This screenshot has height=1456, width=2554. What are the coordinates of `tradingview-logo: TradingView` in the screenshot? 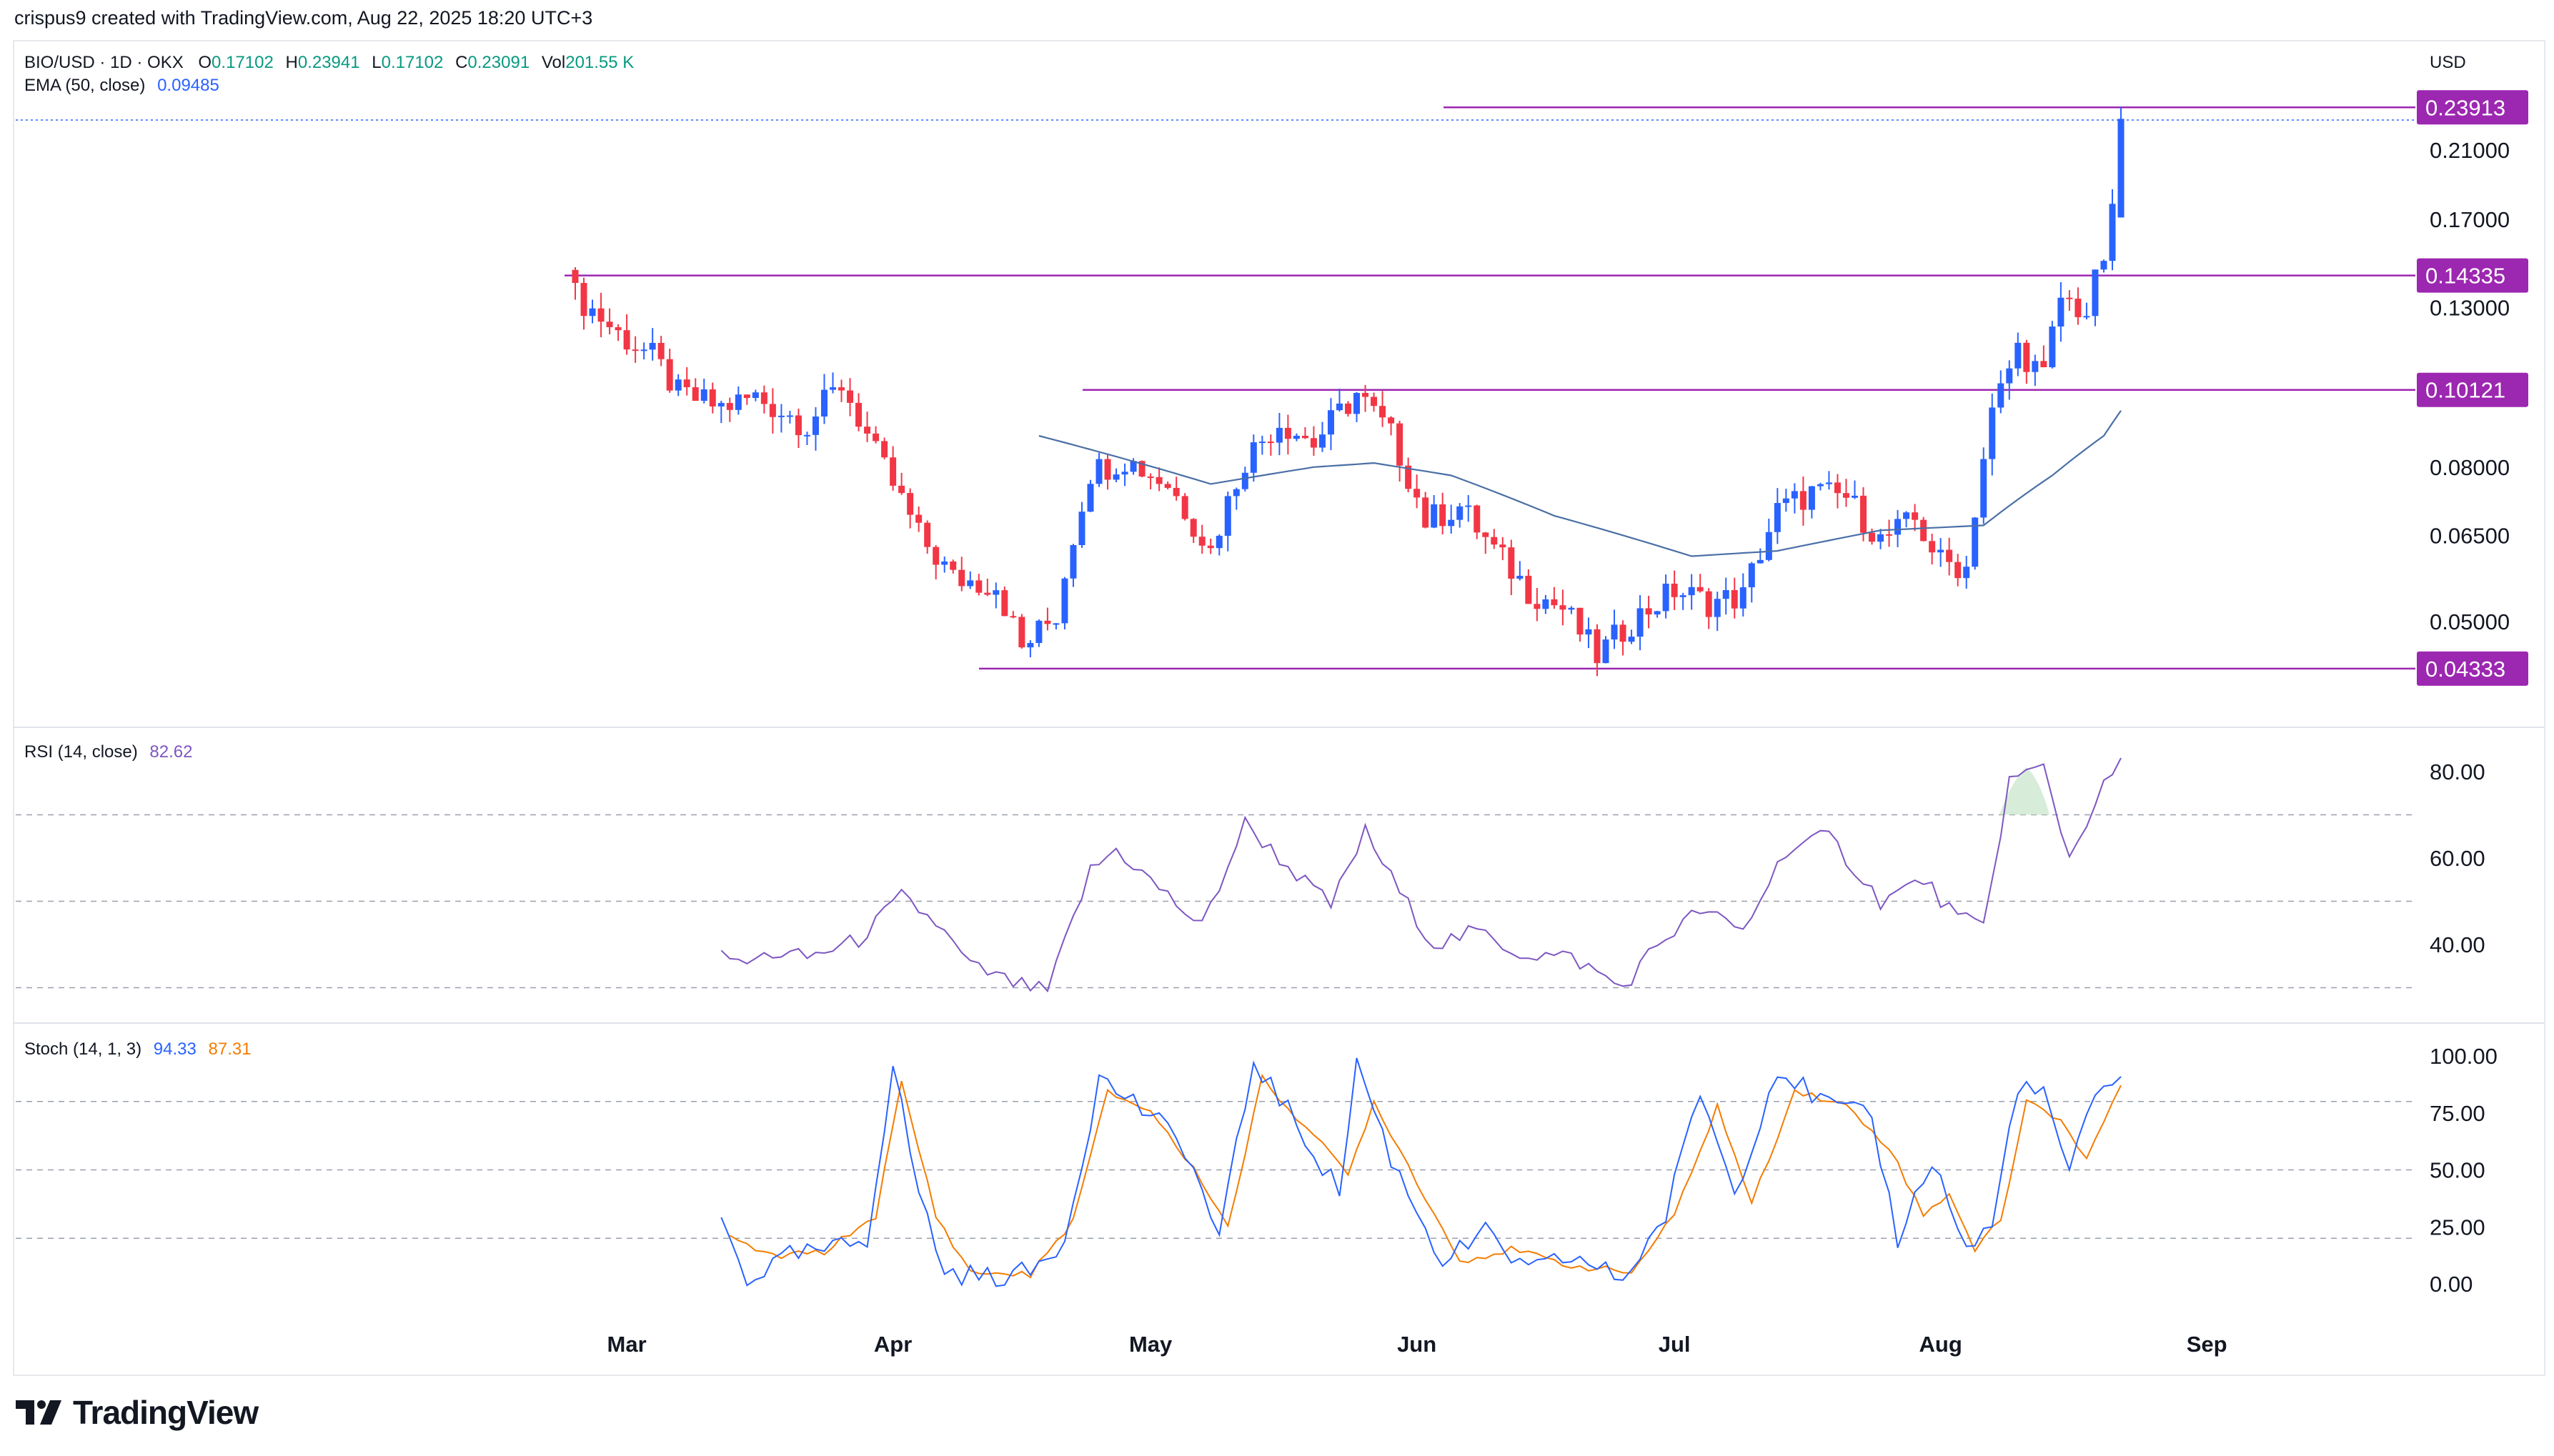 It's located at (137, 1412).